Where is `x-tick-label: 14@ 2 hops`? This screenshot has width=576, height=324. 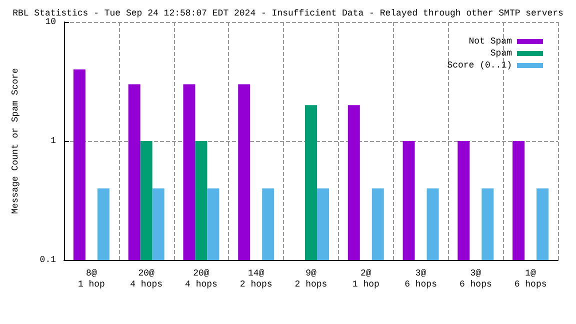
x-tick-label: 14@ 2 hops is located at coordinates (256, 279).